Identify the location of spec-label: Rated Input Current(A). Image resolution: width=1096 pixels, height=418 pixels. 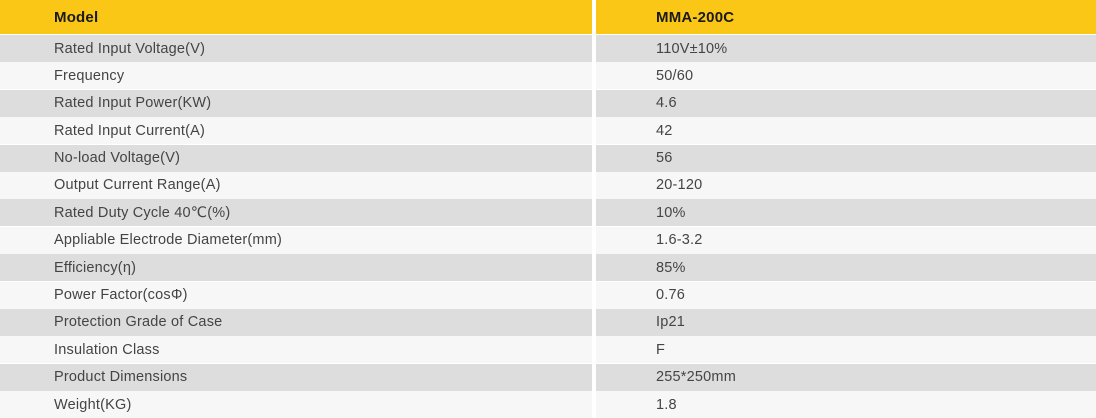
(296, 131).